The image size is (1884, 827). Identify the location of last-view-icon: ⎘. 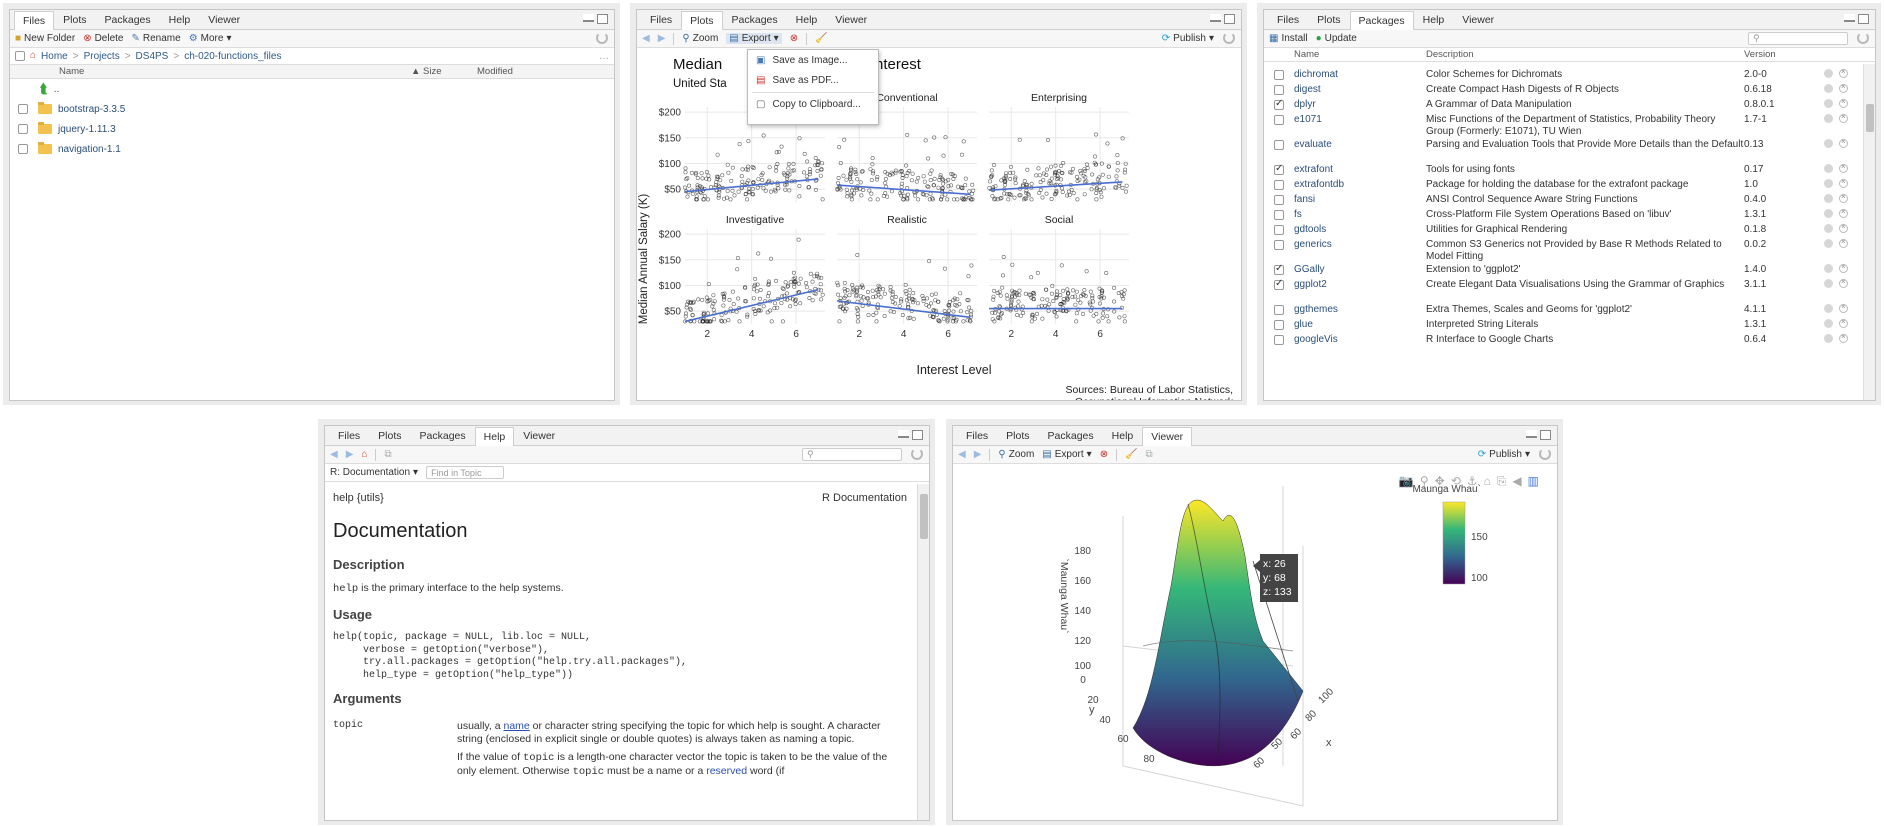
(1501, 481).